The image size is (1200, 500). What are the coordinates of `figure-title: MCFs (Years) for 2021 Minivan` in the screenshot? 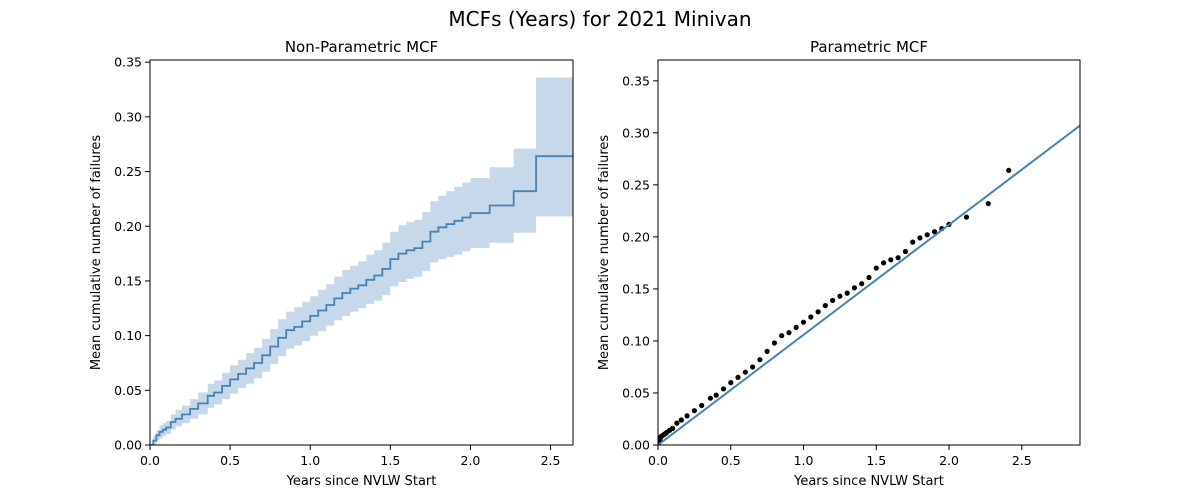 It's located at (599, 19).